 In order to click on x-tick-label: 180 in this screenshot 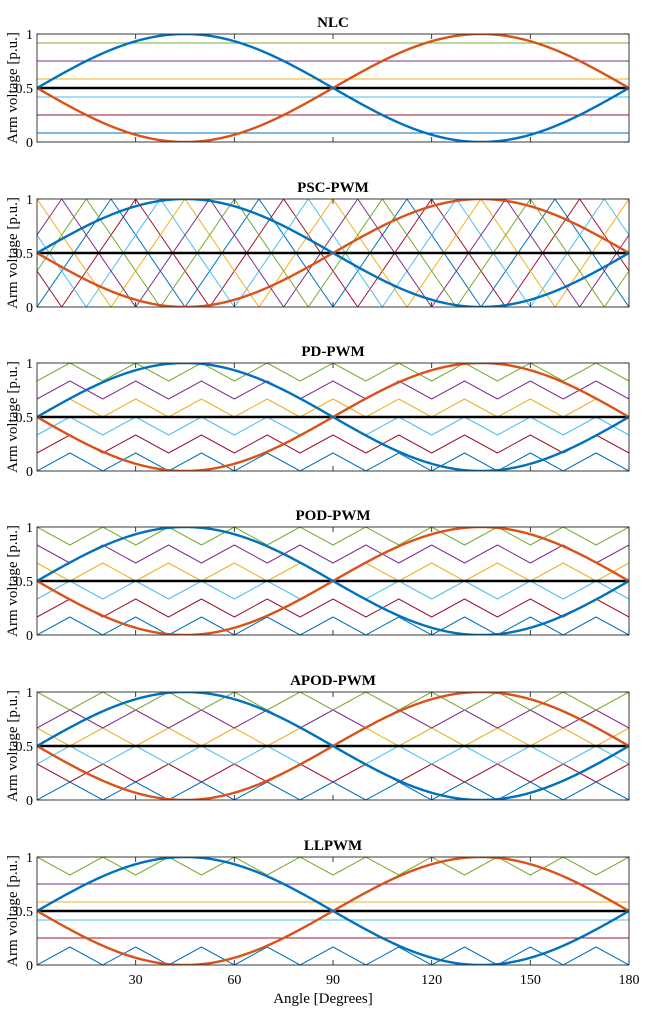, I will do `click(629, 980)`.